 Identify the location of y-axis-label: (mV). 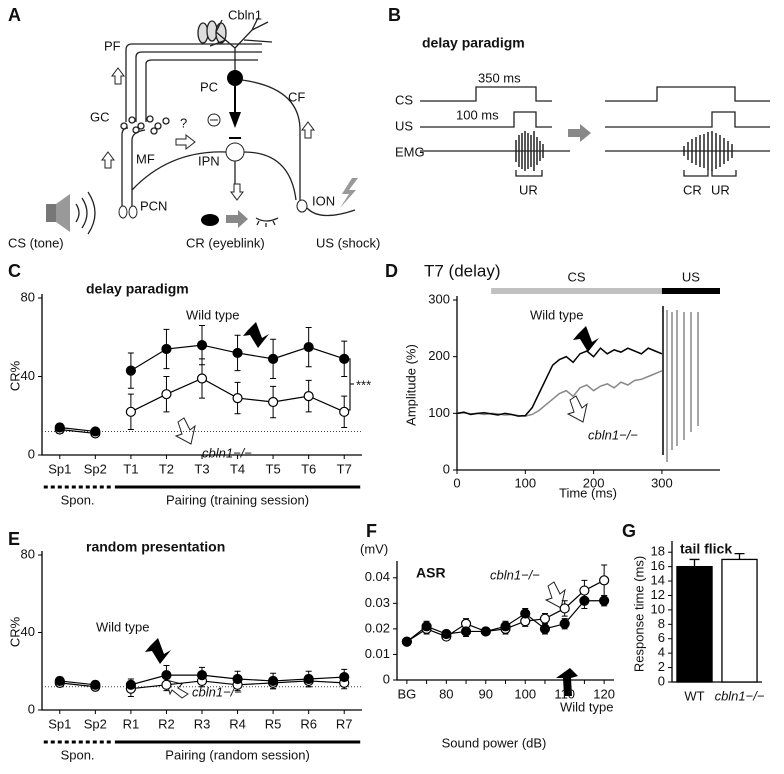
(374, 548).